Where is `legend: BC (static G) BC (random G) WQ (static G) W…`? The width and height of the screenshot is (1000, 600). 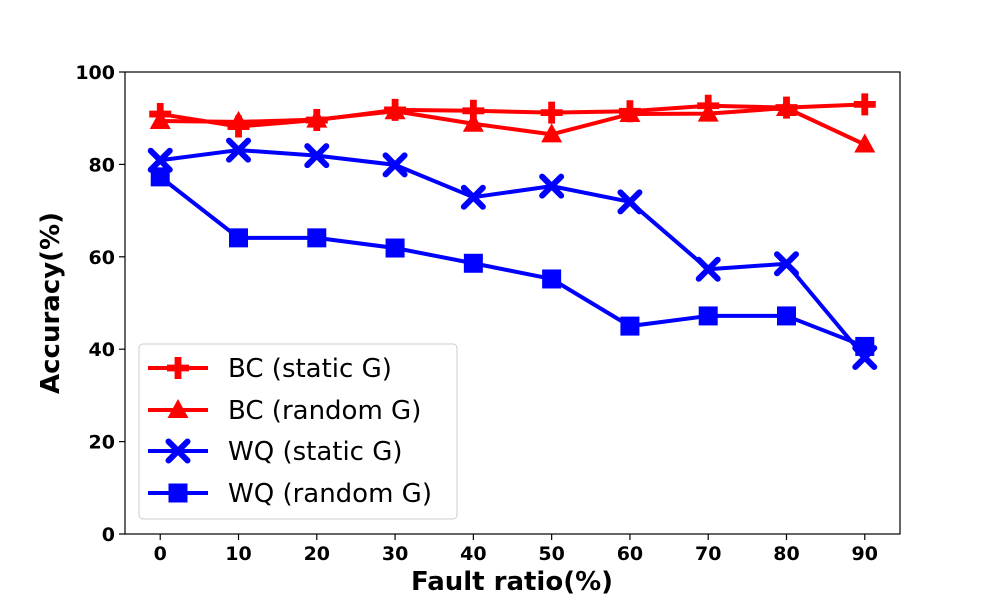
legend: BC (static G) BC (random G) WQ (static G) W… is located at coordinates (298, 431).